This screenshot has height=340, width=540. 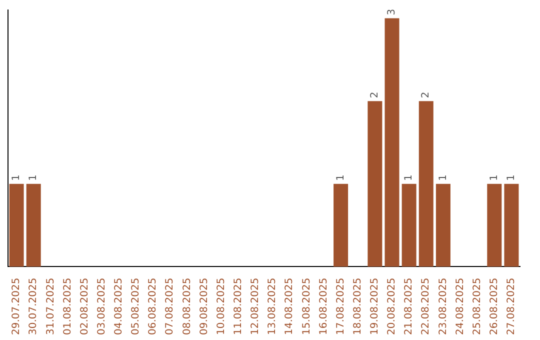 What do you see at coordinates (392, 12) in the screenshot?
I see `data-label: 3` at bounding box center [392, 12].